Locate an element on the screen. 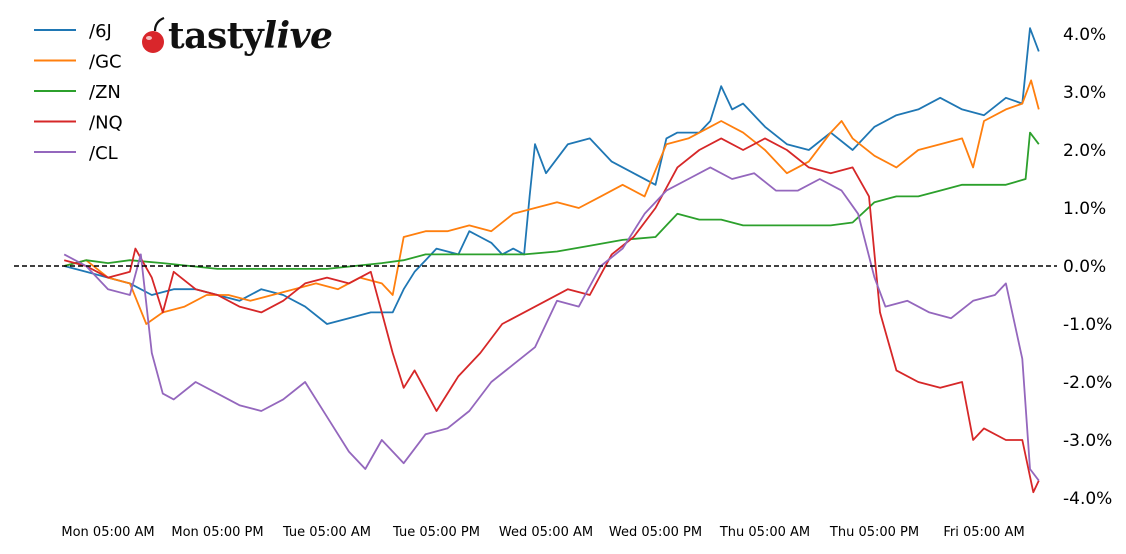  y-tick-label: 1.0% is located at coordinates (1084, 209).